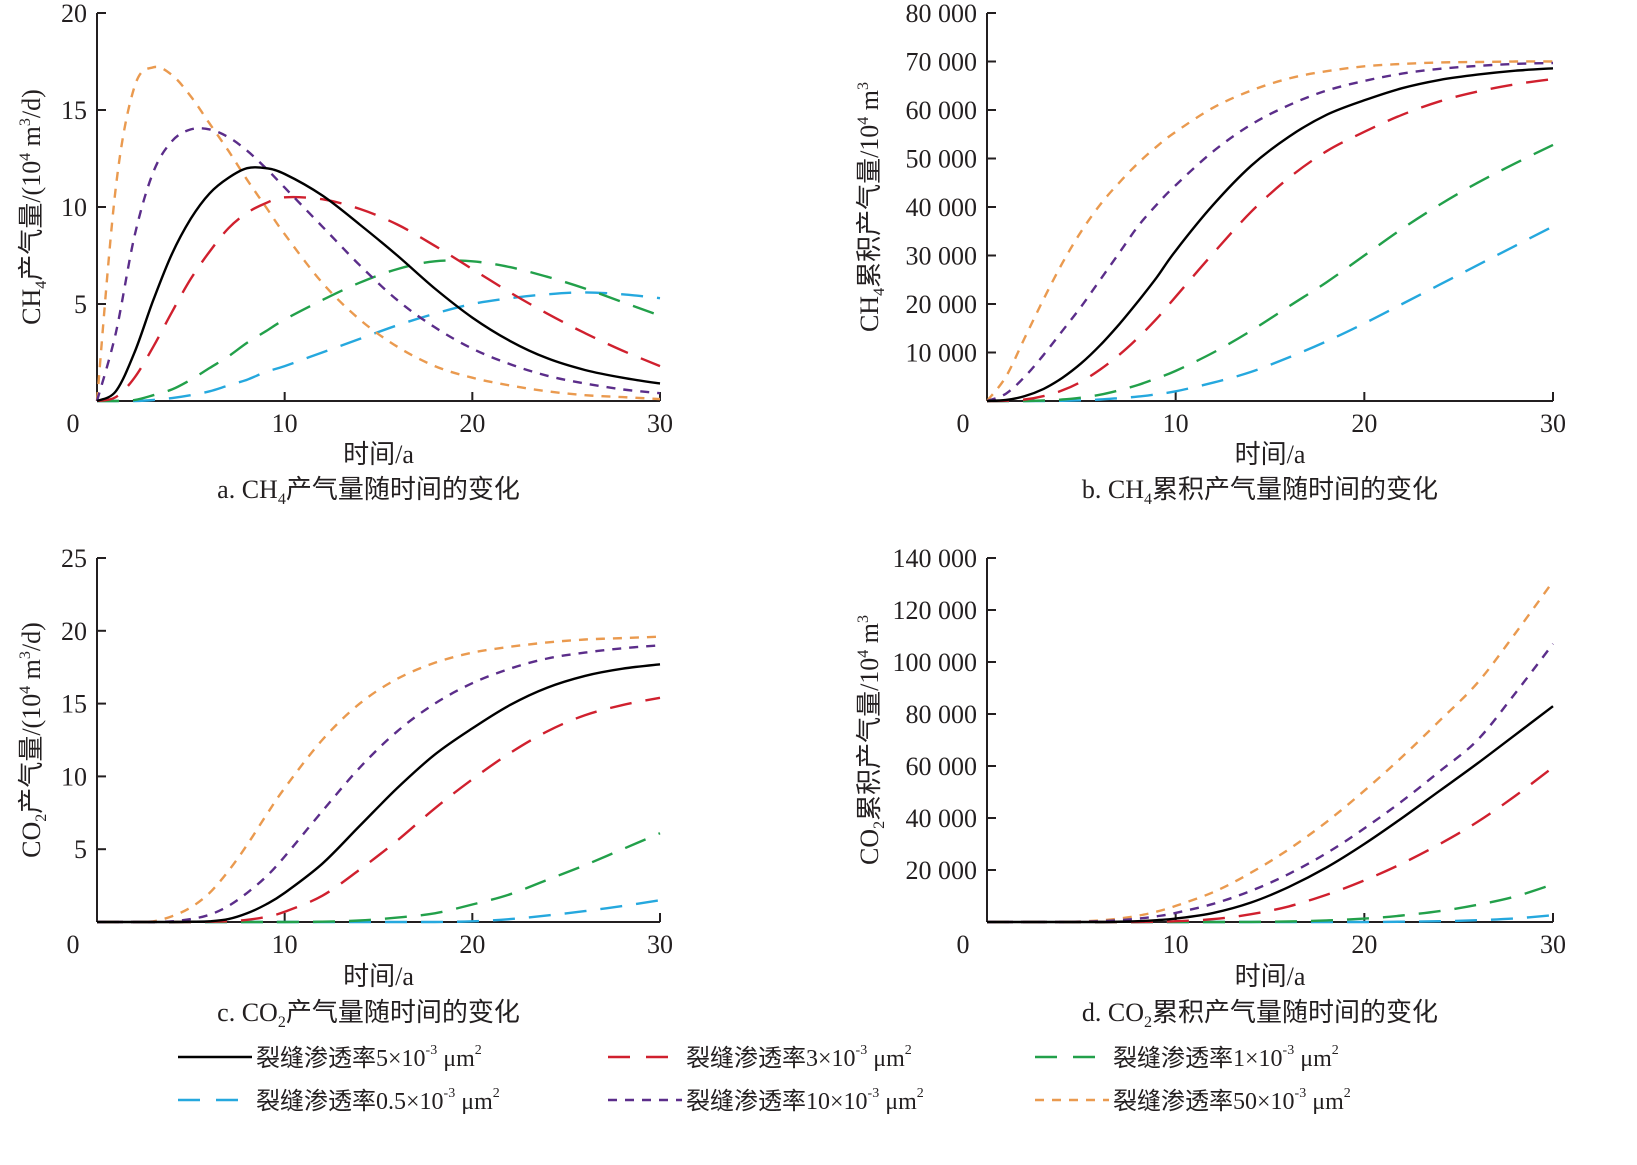 The width and height of the screenshot is (1637, 1165). What do you see at coordinates (942, 159) in the screenshot?
I see `y-tick-label: 50 000` at bounding box center [942, 159].